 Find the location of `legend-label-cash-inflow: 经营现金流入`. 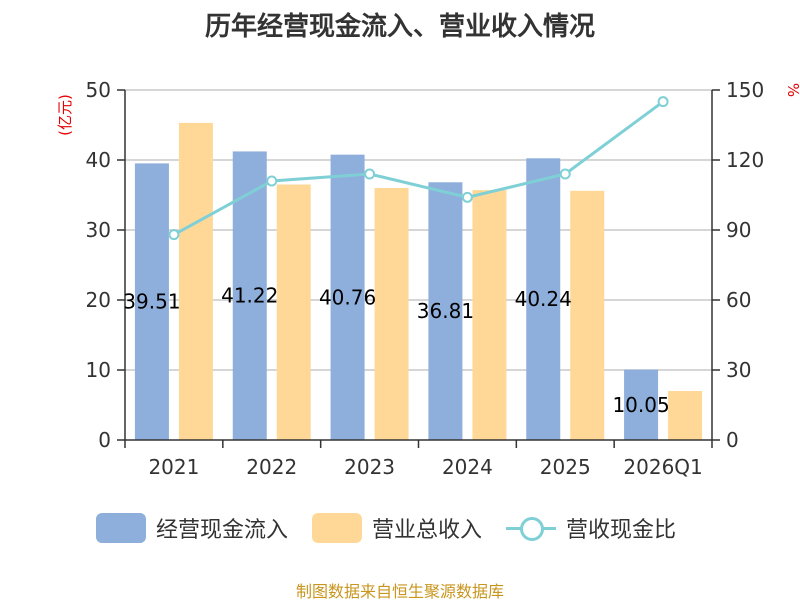

legend-label-cash-inflow: 经营现金流入 is located at coordinates (222, 530).